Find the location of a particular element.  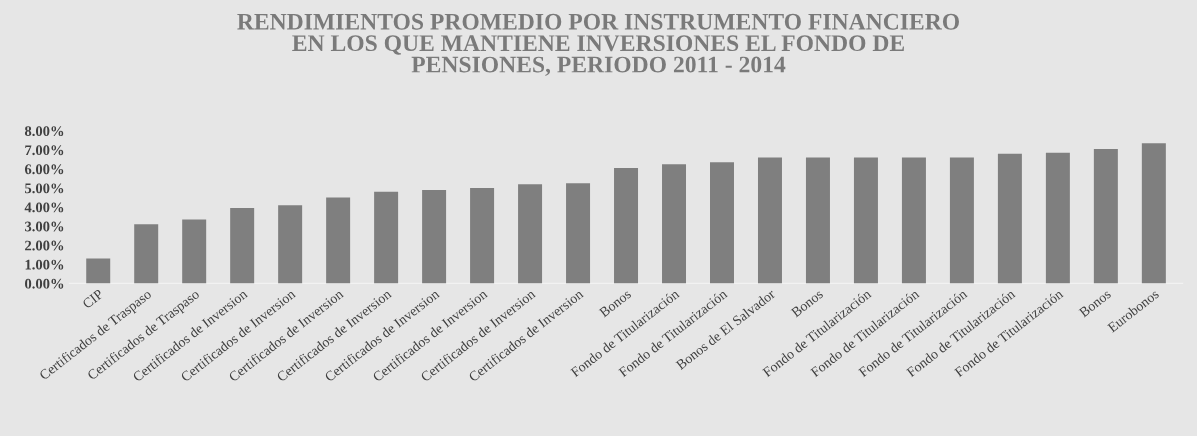

y-tick-label: 5.00% is located at coordinates (44, 188).